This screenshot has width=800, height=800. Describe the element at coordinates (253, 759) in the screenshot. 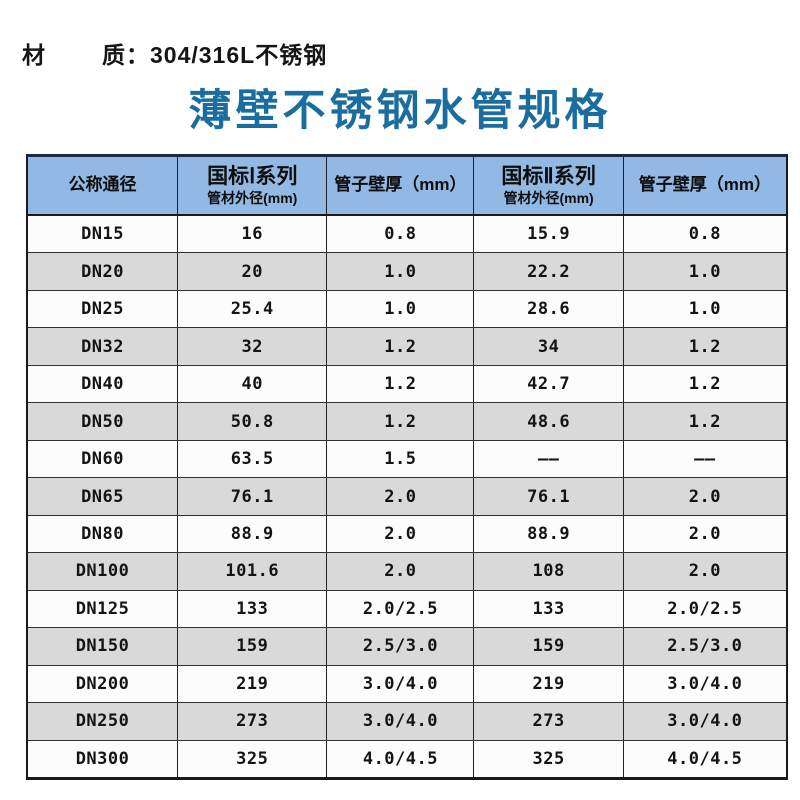

I see `table-cell: 325` at that location.